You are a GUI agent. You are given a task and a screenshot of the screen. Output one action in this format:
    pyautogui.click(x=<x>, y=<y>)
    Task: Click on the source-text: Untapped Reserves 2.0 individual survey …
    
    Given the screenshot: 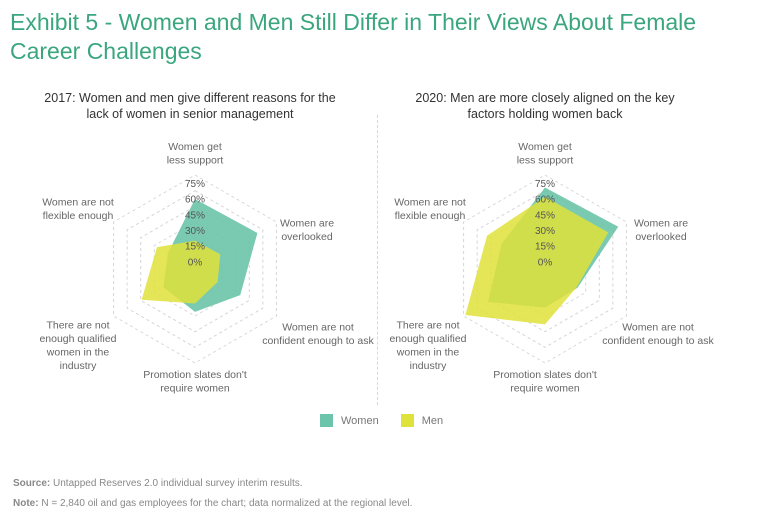 What is the action you would take?
    pyautogui.click(x=176, y=483)
    